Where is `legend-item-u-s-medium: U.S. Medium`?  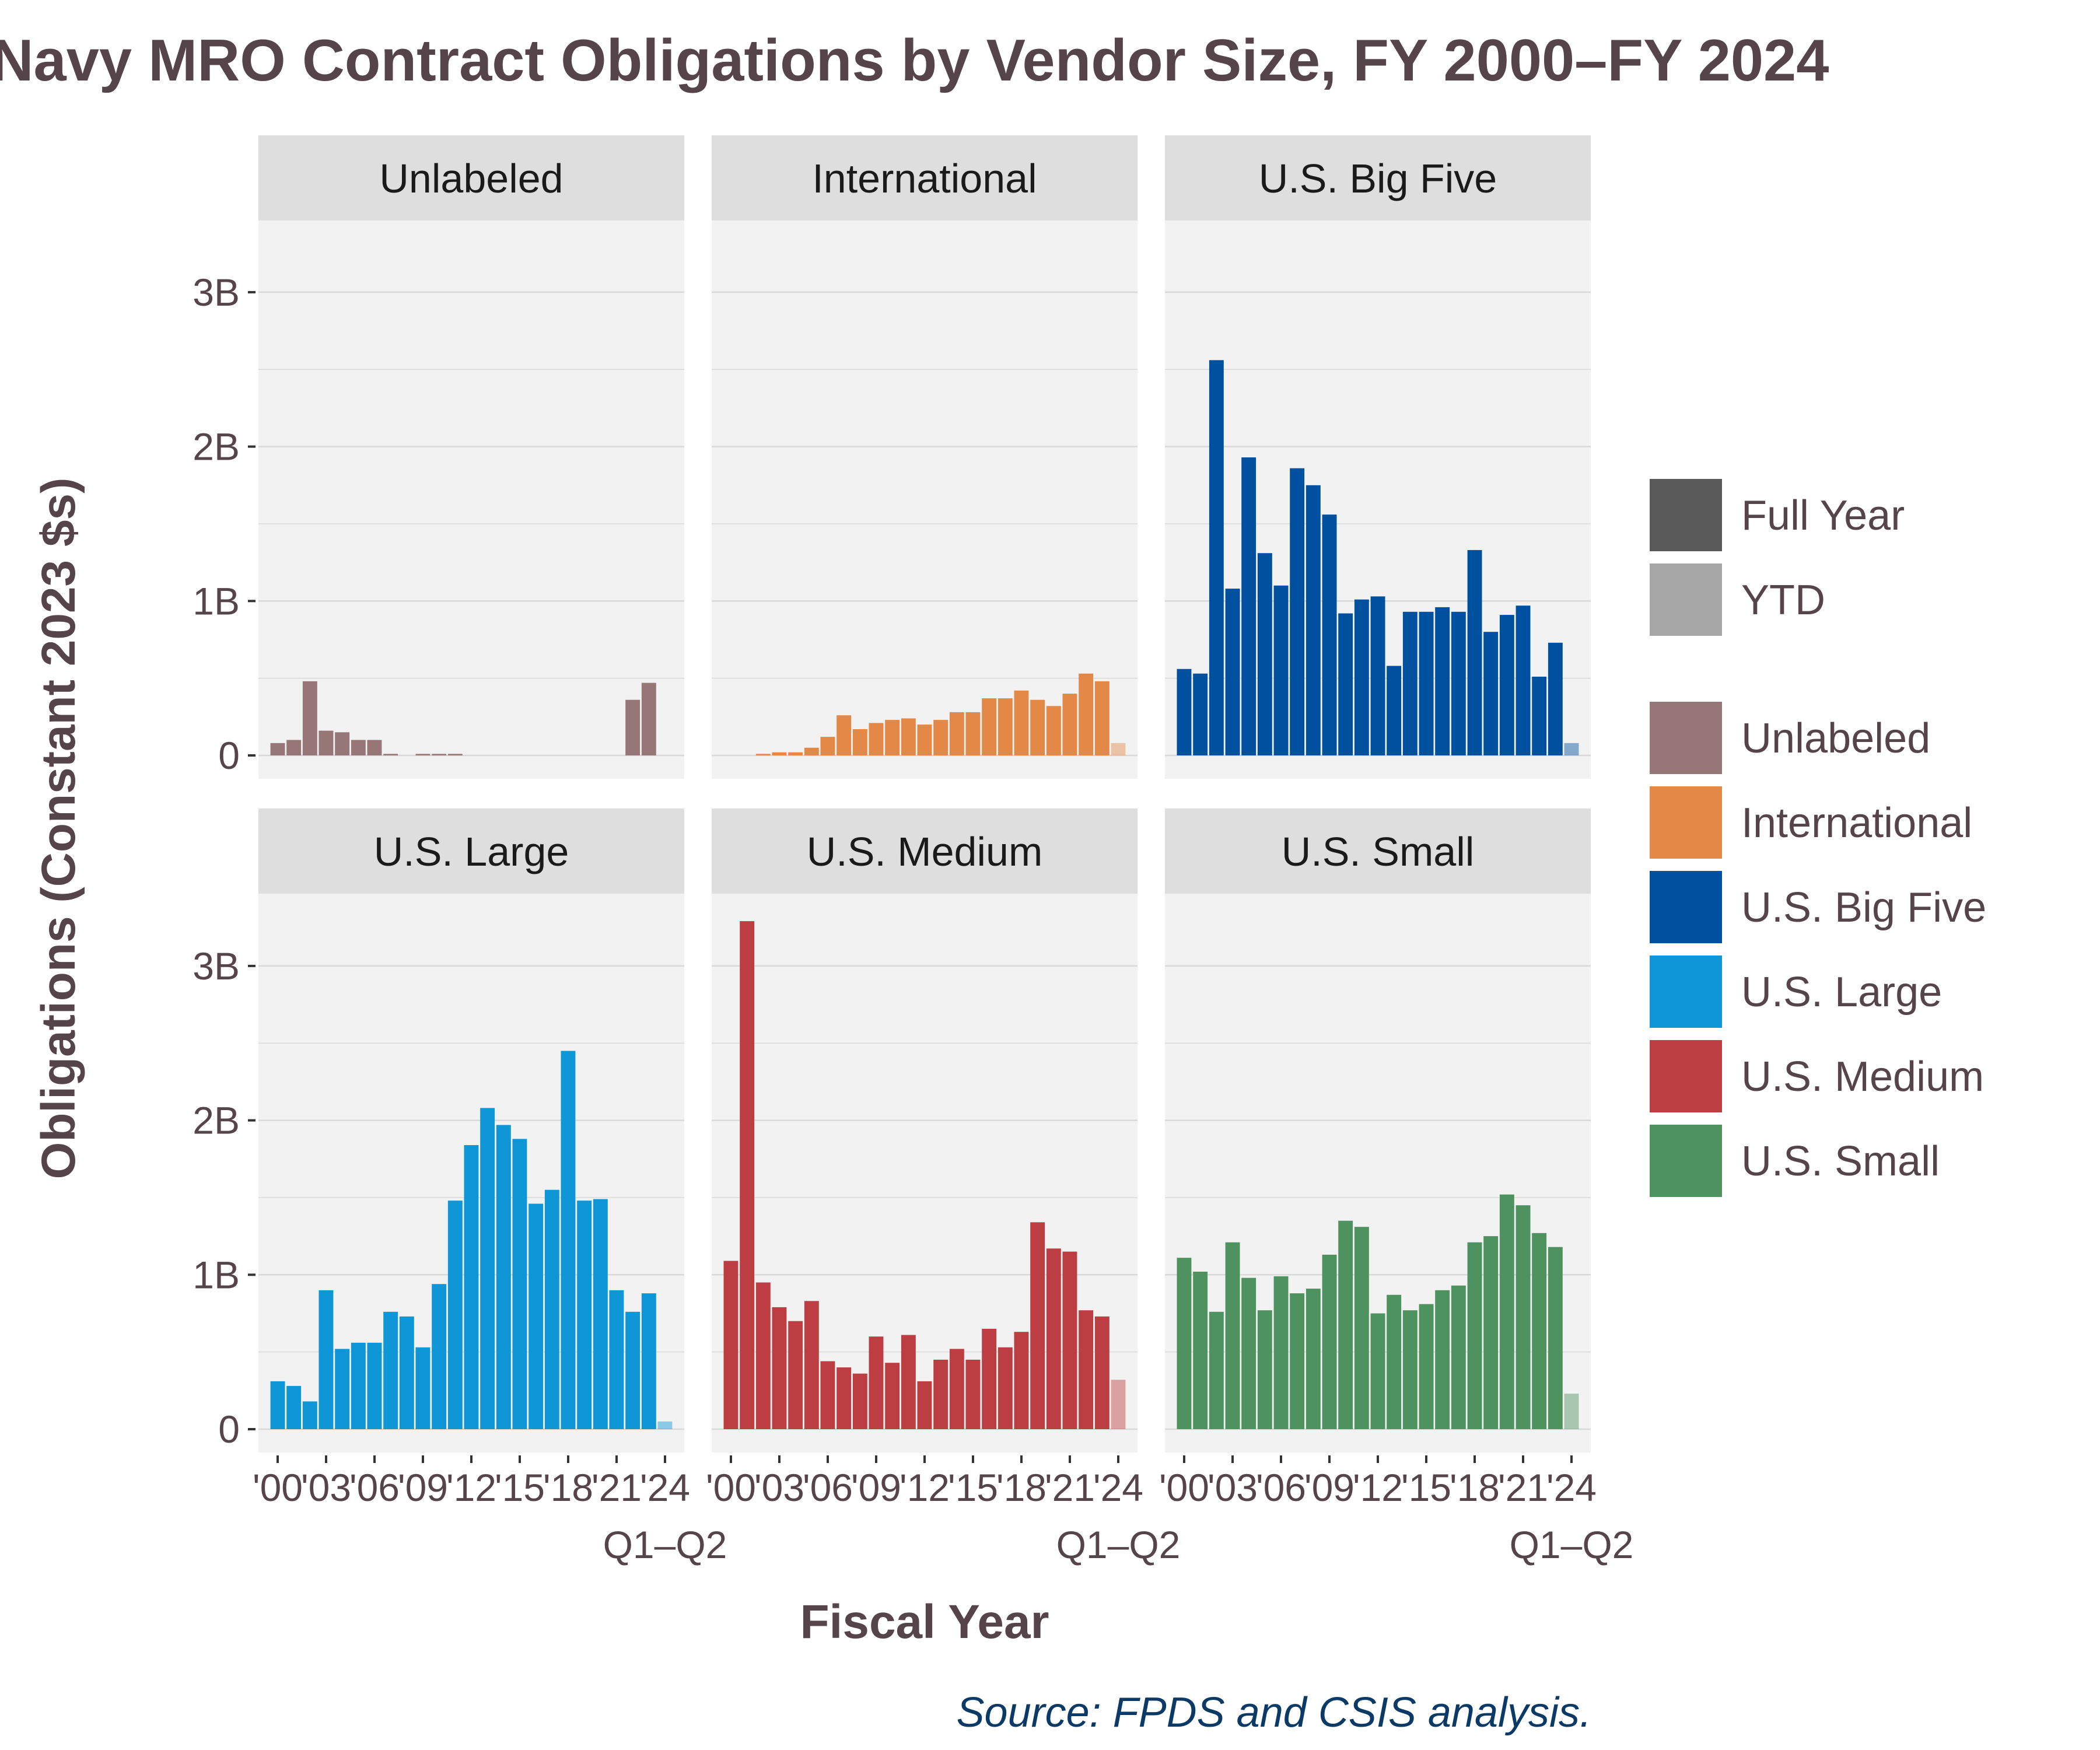
legend-item-u-s-medium: U.S. Medium is located at coordinates (1815, 1076).